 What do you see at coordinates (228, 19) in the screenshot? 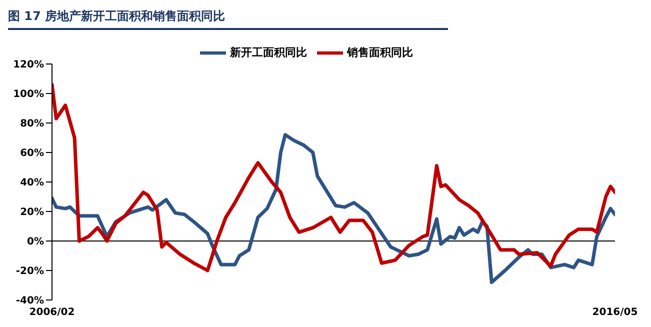
I see `chart-title: 图 17 房地产新开工面积和销售面积同比` at bounding box center [228, 19].